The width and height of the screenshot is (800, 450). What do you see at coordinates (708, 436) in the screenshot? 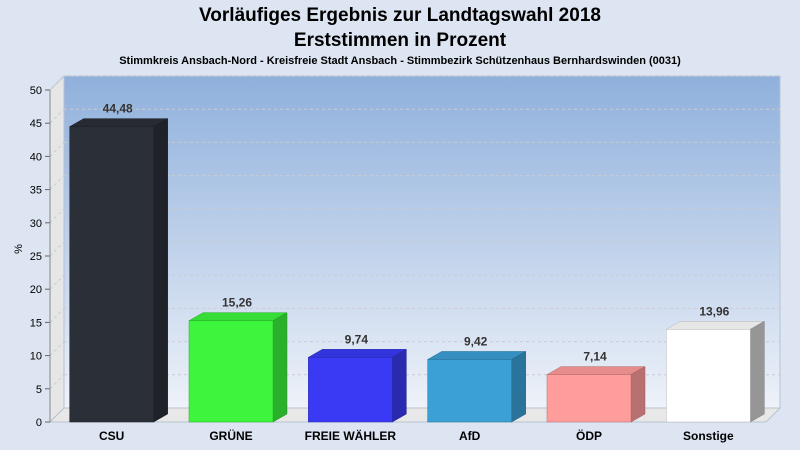
I see `x-tick-label: Sonstige` at bounding box center [708, 436].